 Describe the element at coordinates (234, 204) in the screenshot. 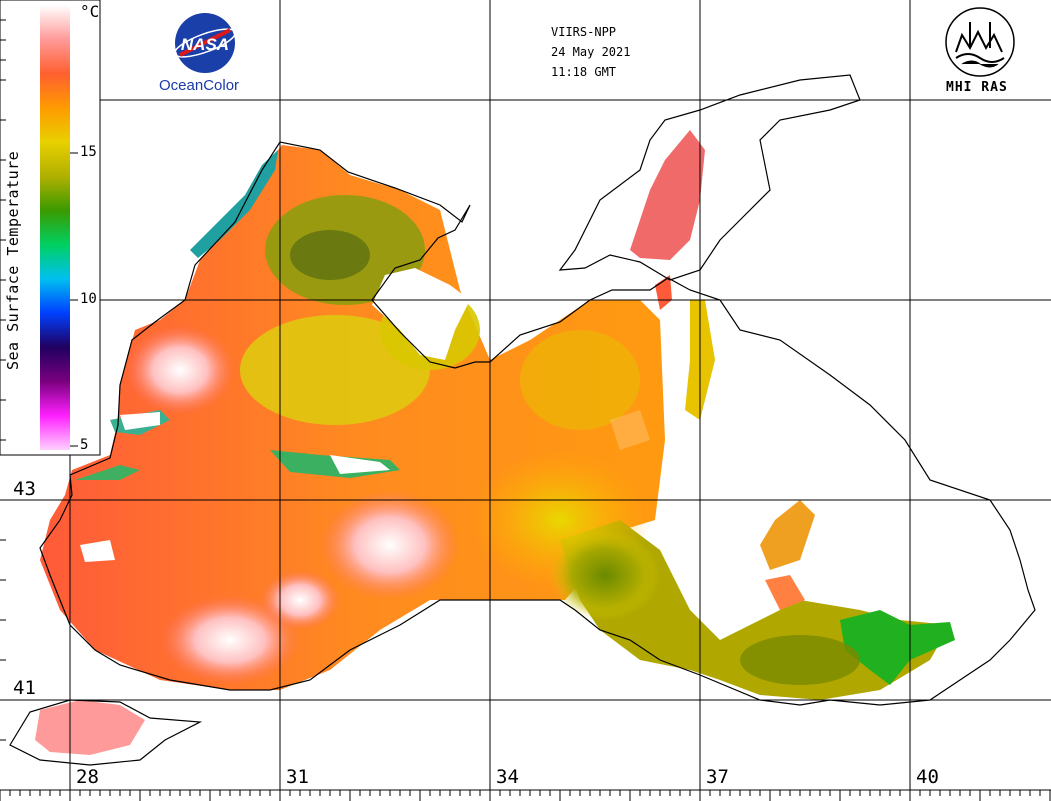

I see `nw-coastal-cold` at that location.